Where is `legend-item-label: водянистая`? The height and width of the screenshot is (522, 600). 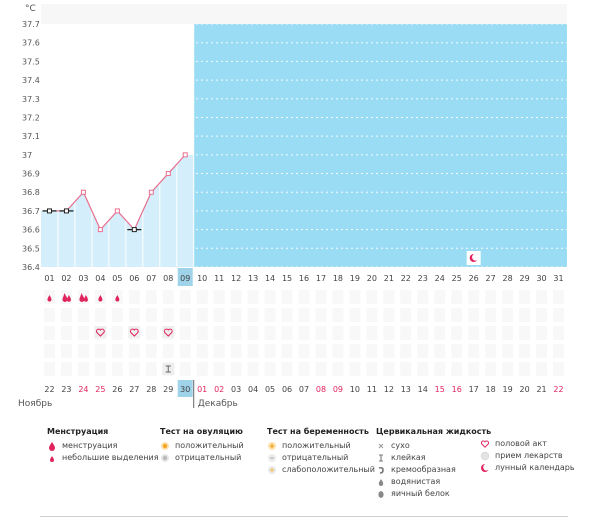 legend-item-label: водянистая is located at coordinates (416, 481).